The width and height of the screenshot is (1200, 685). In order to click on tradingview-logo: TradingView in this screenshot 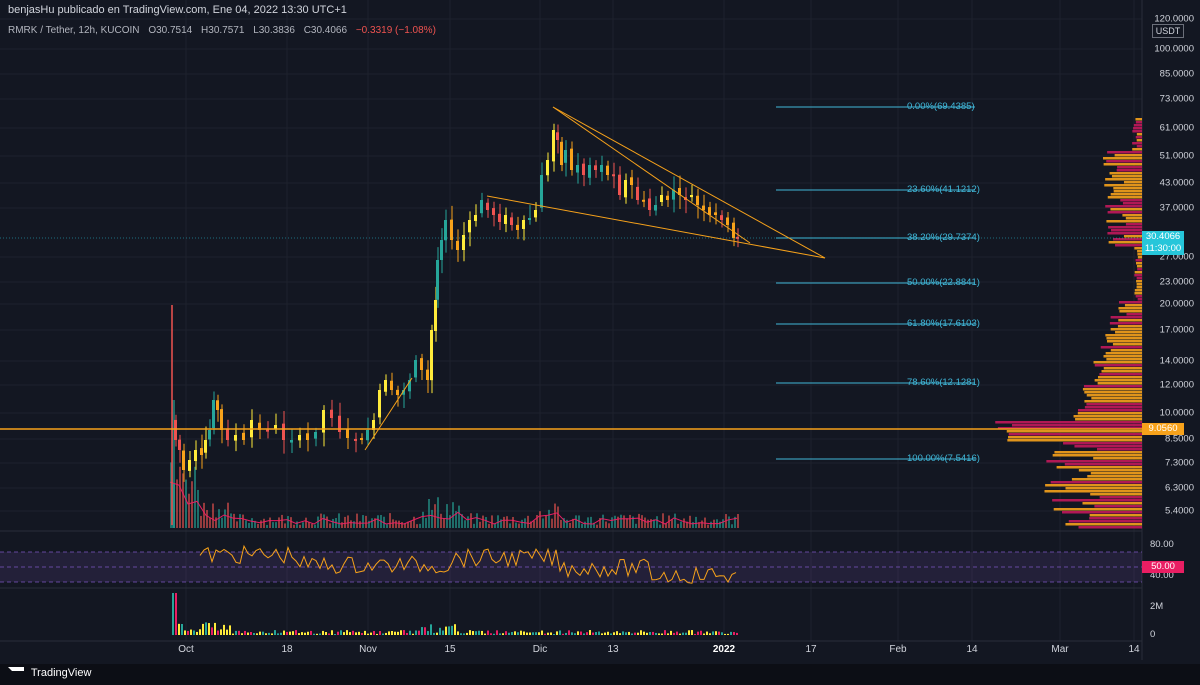, I will do `click(49, 673)`.